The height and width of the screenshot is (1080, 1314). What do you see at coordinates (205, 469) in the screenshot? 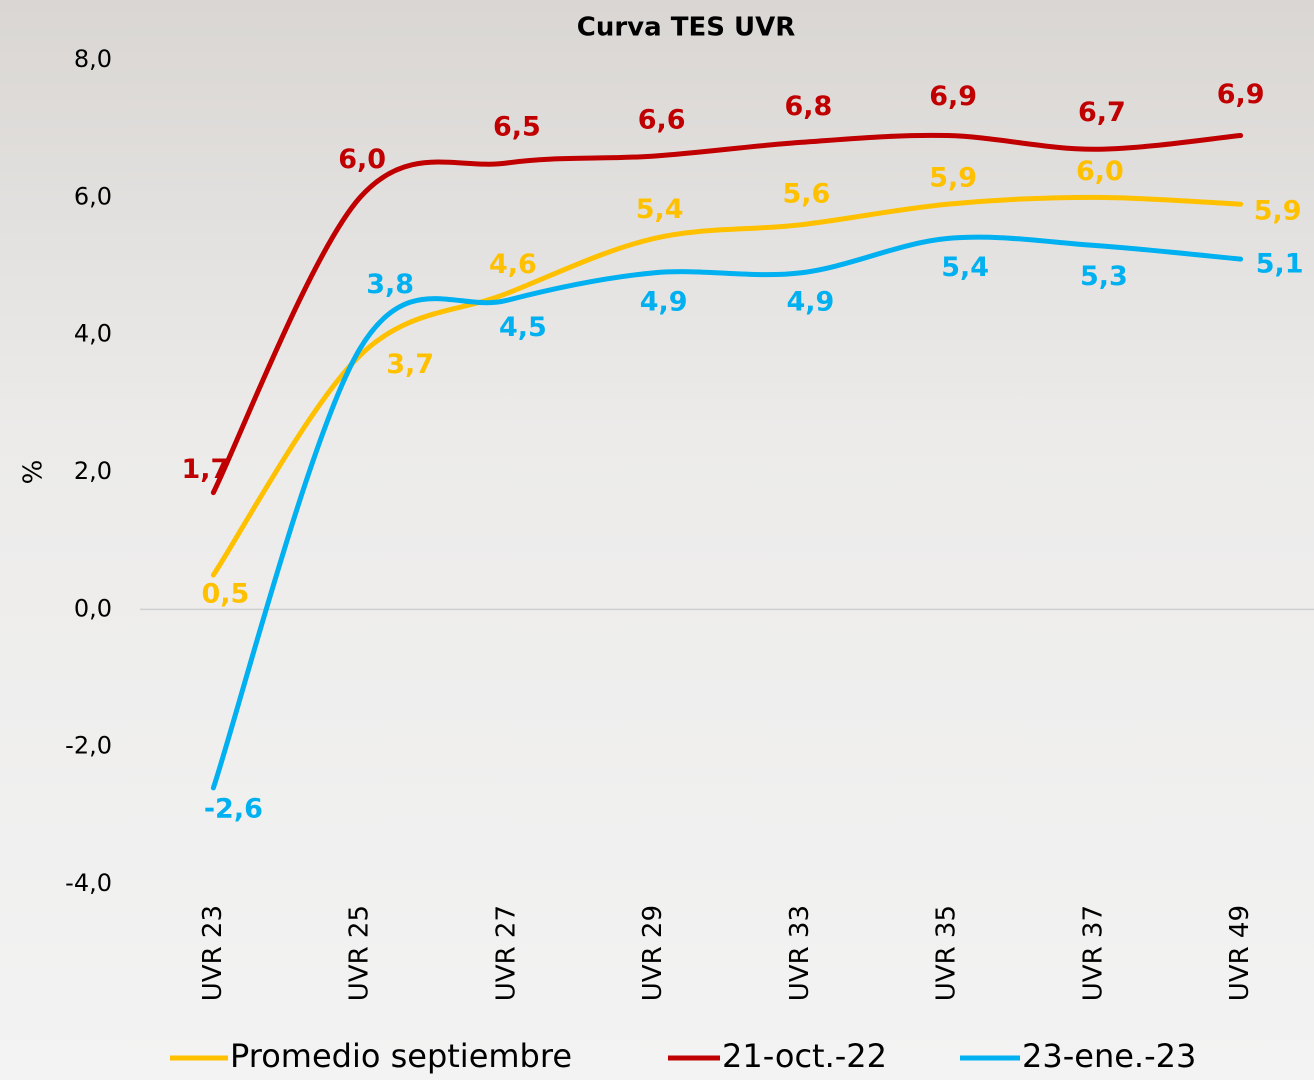
I see `data-label: 1,7` at bounding box center [205, 469].